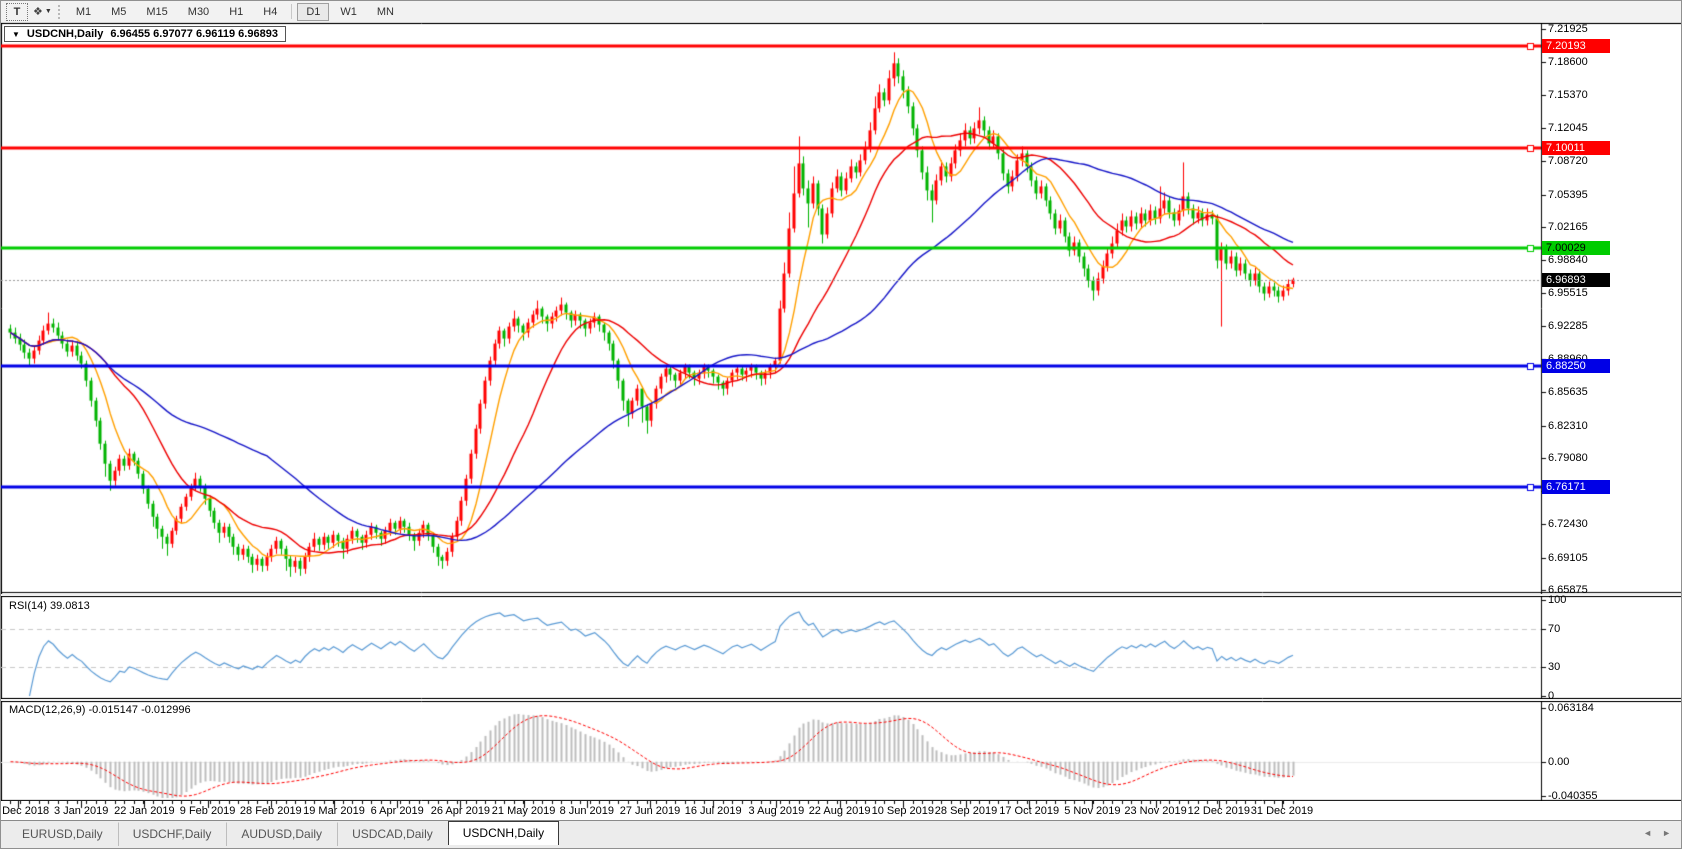  What do you see at coordinates (1554, 628) in the screenshot?
I see `rsi-axis-tick: 70` at bounding box center [1554, 628].